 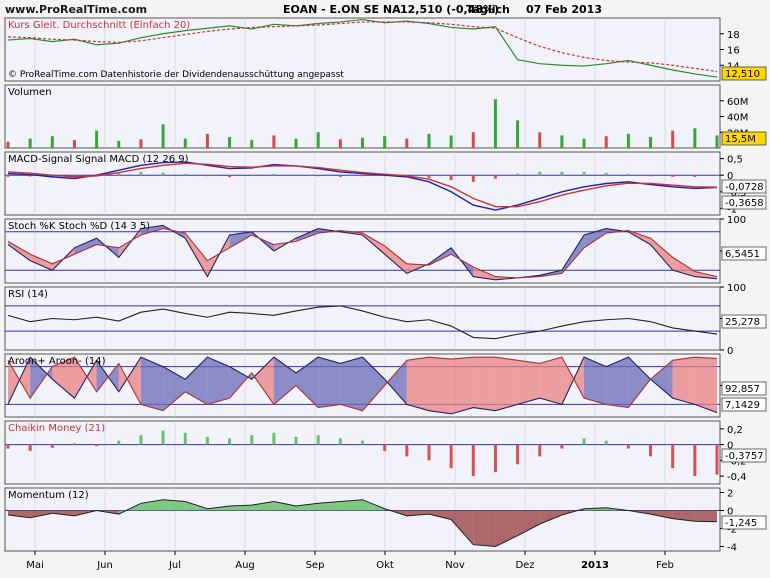 I want to click on x-tick-label: Mai, so click(x=35, y=565).